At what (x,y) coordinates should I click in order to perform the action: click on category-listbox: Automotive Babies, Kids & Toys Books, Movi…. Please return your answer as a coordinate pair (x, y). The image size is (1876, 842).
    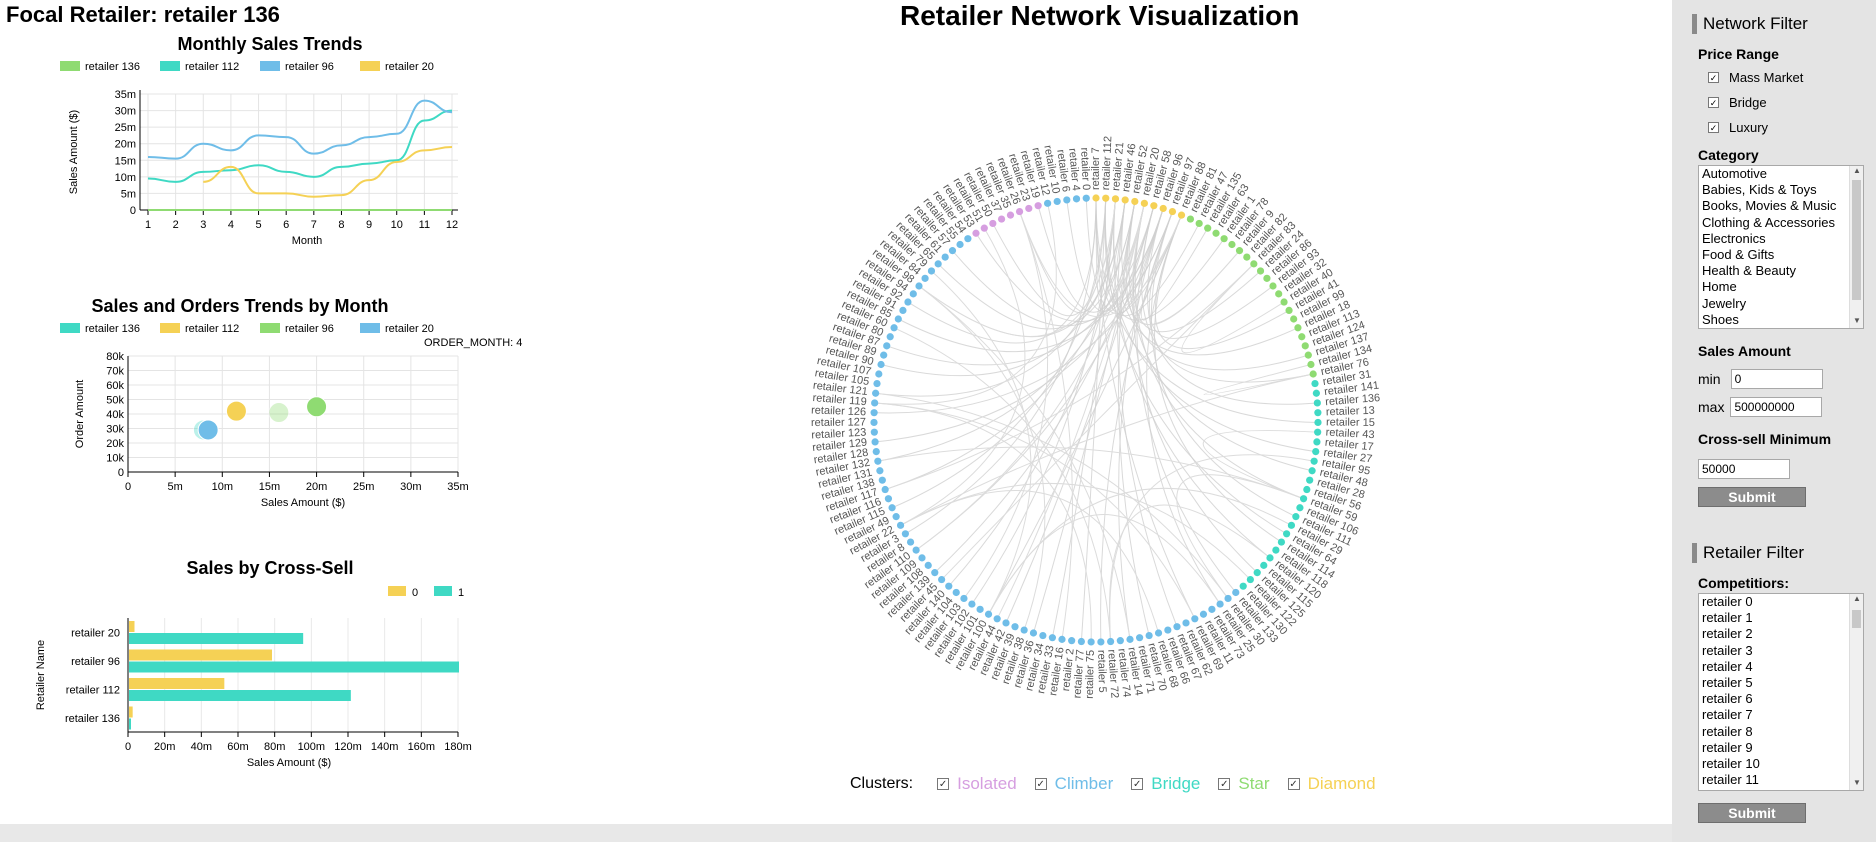
    Looking at the image, I should click on (1781, 247).